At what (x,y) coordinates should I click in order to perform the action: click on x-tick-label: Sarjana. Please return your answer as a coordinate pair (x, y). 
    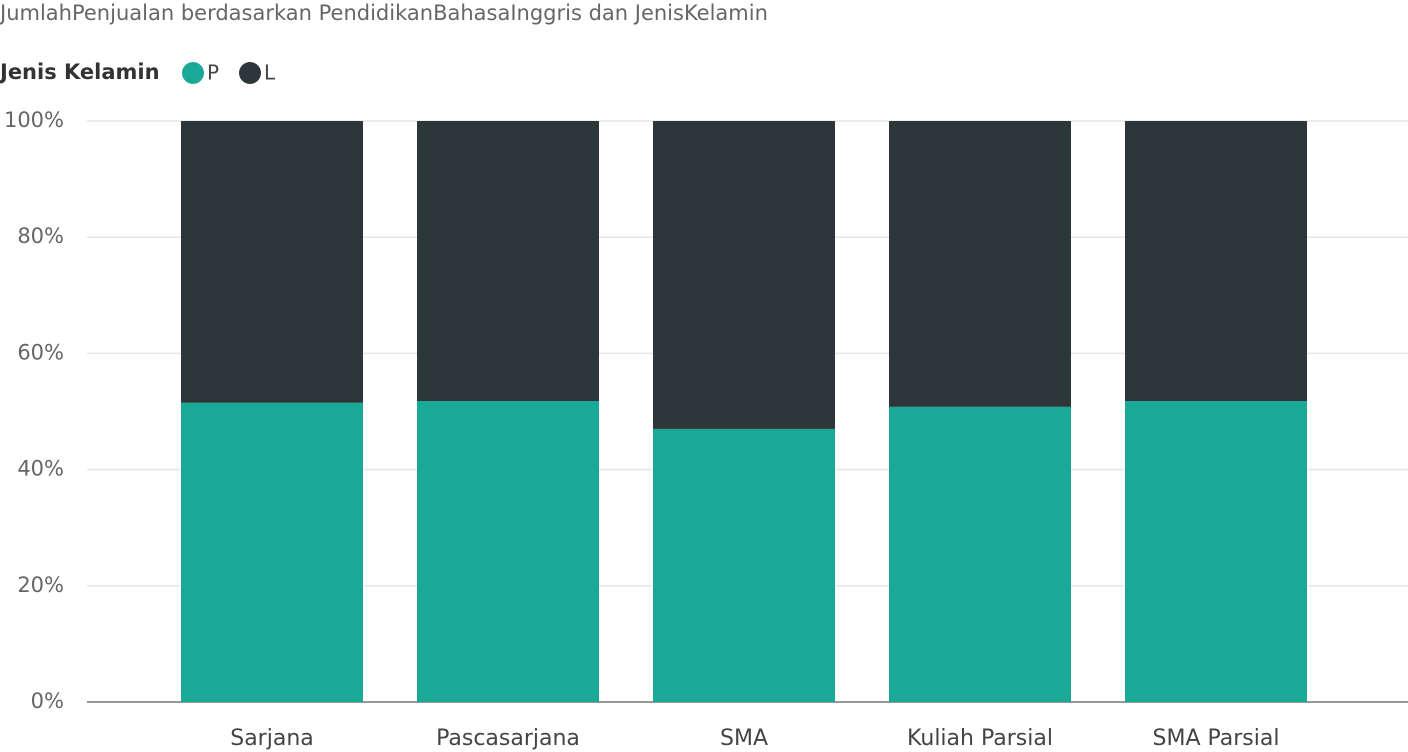
    Looking at the image, I should click on (272, 738).